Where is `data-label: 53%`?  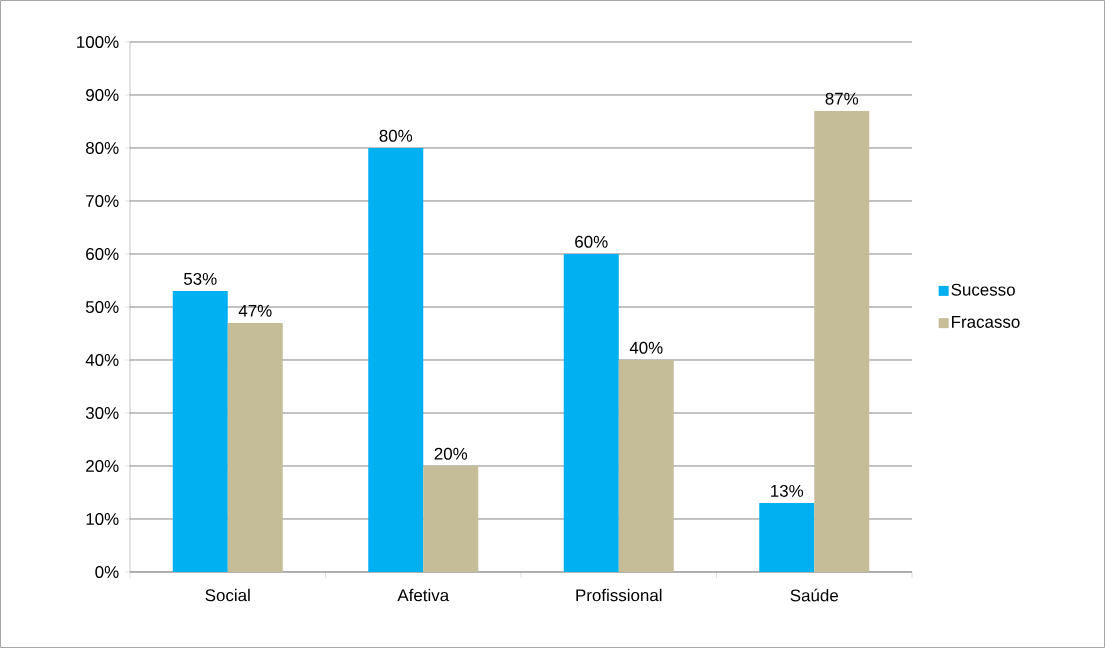
data-label: 53% is located at coordinates (200, 278).